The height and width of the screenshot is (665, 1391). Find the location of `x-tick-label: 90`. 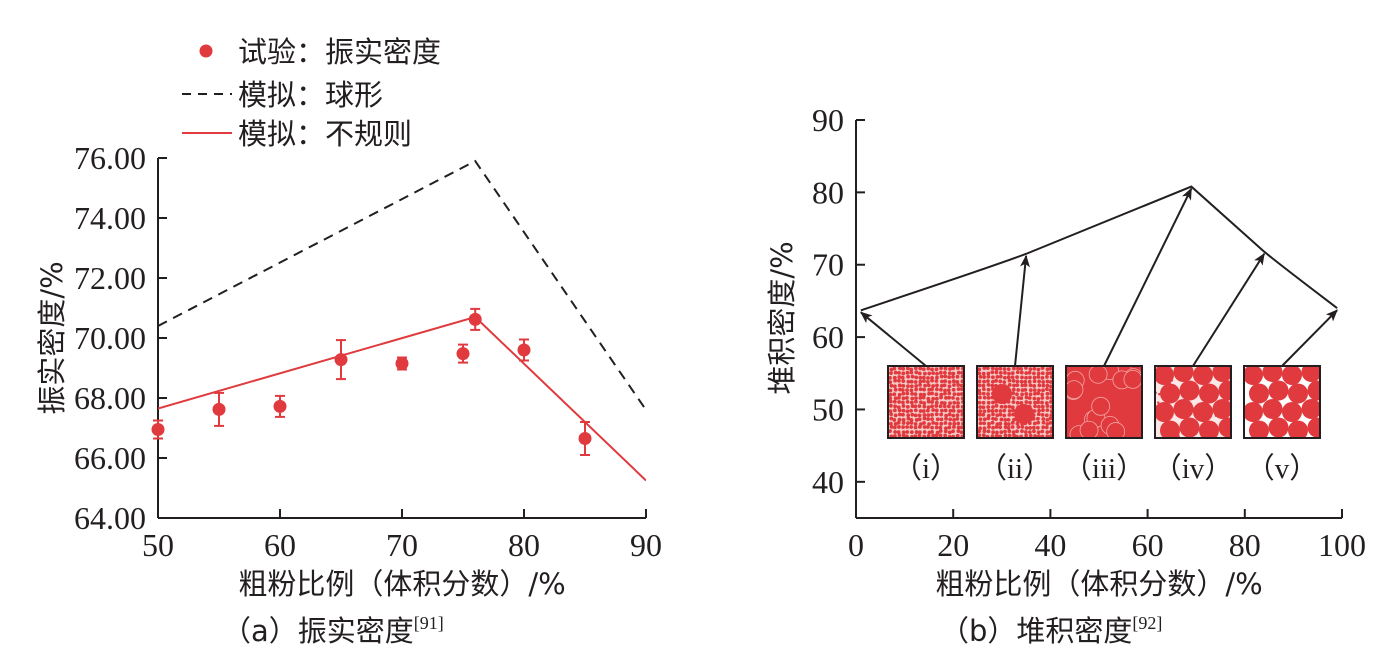

x-tick-label: 90 is located at coordinates (646, 545).